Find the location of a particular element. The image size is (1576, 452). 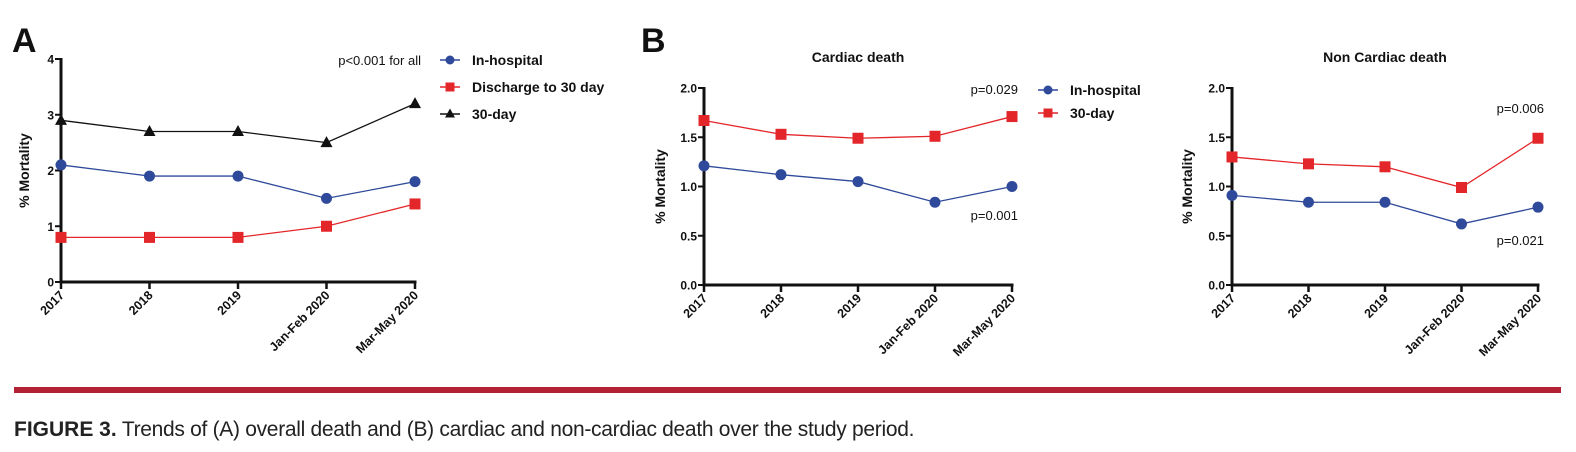

chart-b-noncardiac-y-axis-label: % Mortality is located at coordinates (1187, 186).